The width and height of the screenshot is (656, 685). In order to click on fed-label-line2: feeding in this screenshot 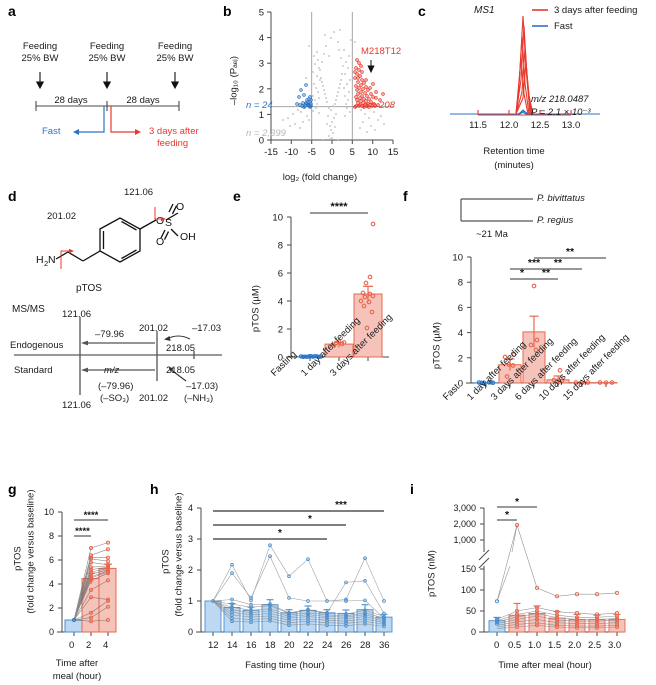, I will do `click(173, 143)`.